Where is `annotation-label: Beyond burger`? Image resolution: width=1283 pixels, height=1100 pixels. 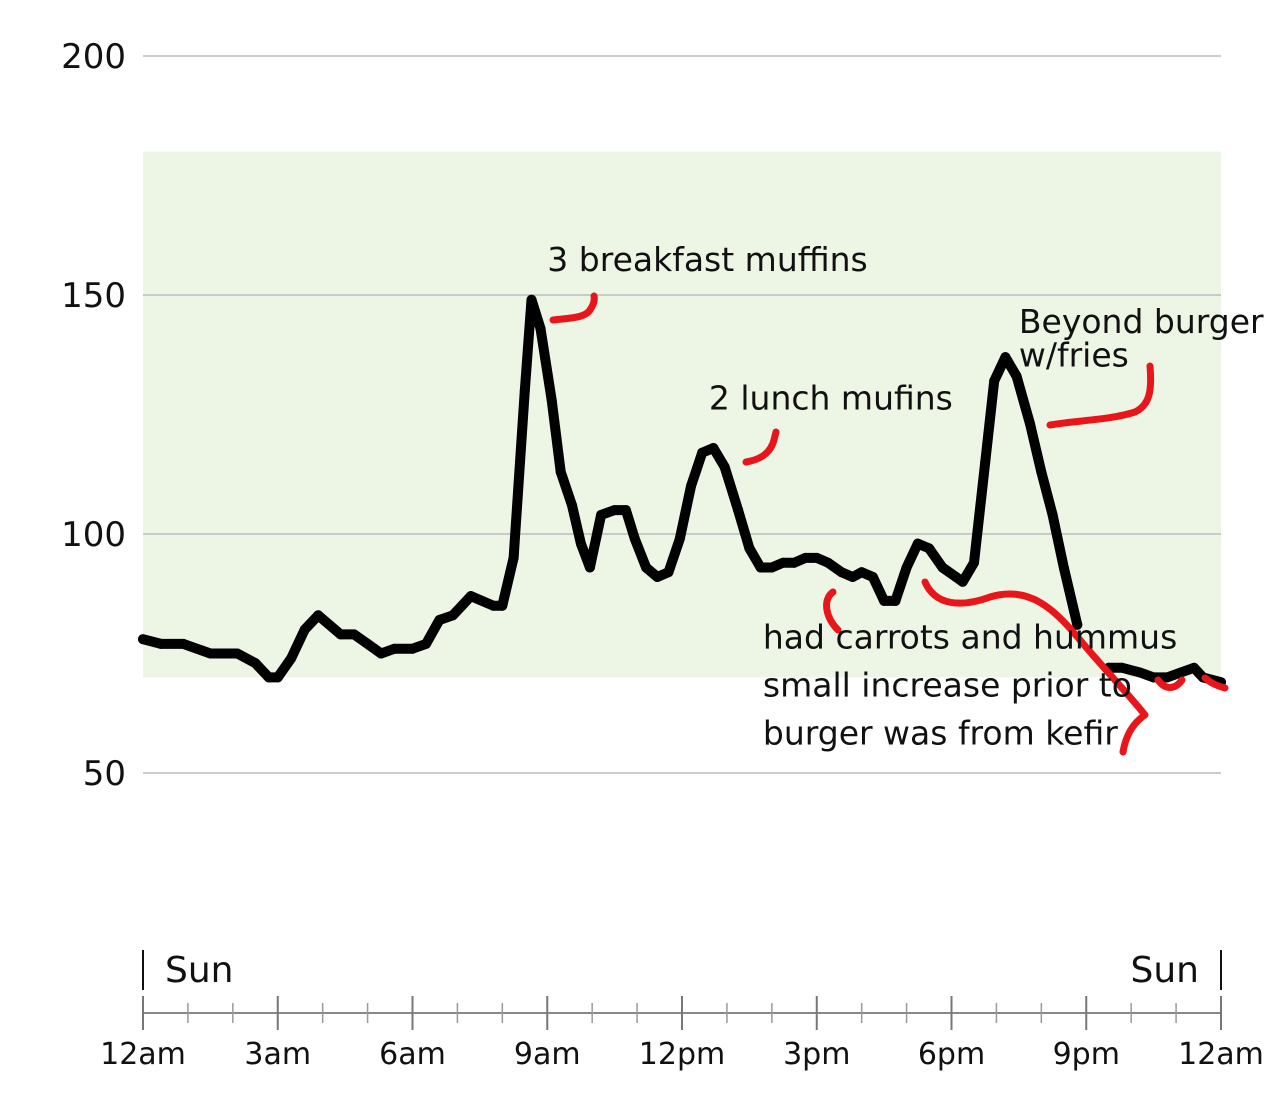
annotation-label: Beyond burger is located at coordinates (1141, 321).